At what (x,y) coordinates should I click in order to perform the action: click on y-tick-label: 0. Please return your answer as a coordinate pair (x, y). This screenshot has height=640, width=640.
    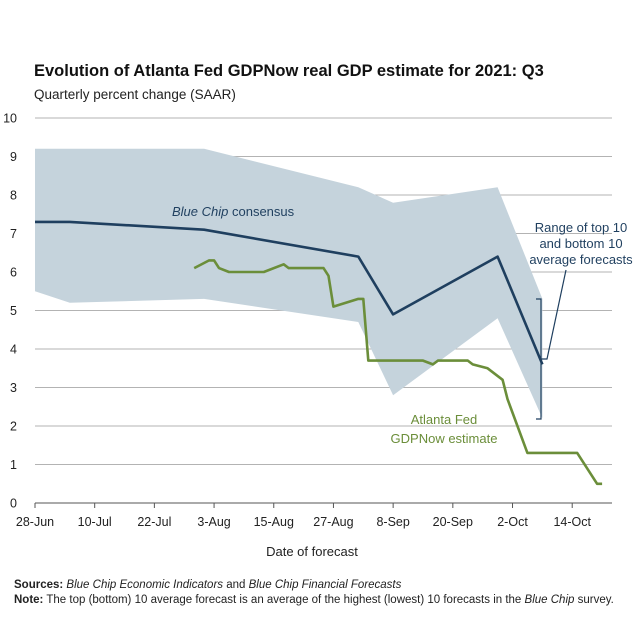
    Looking at the image, I should click on (13, 504).